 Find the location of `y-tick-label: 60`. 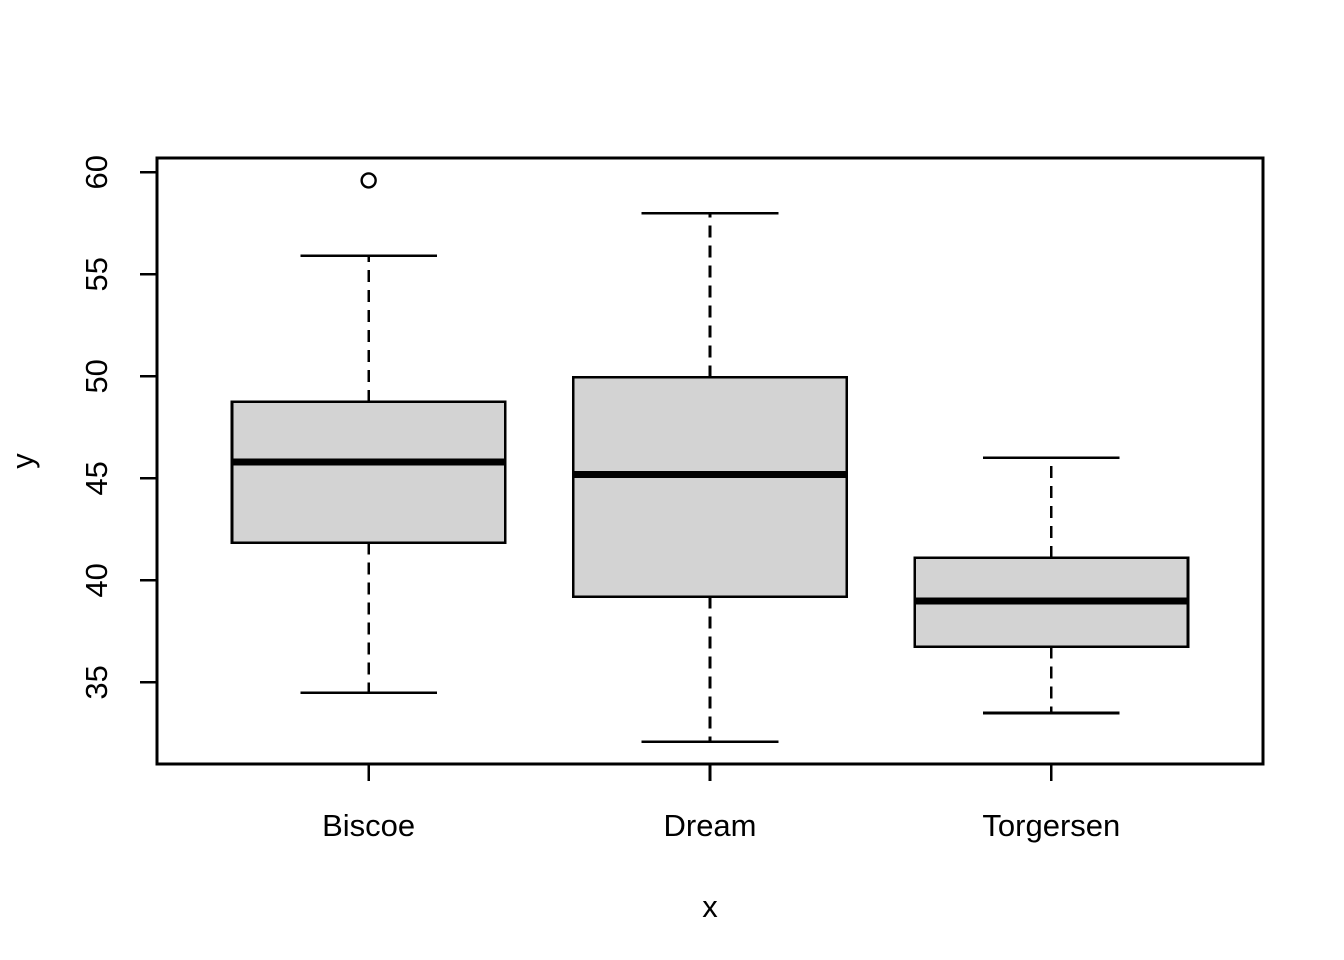

y-tick-label: 60 is located at coordinates (96, 172).